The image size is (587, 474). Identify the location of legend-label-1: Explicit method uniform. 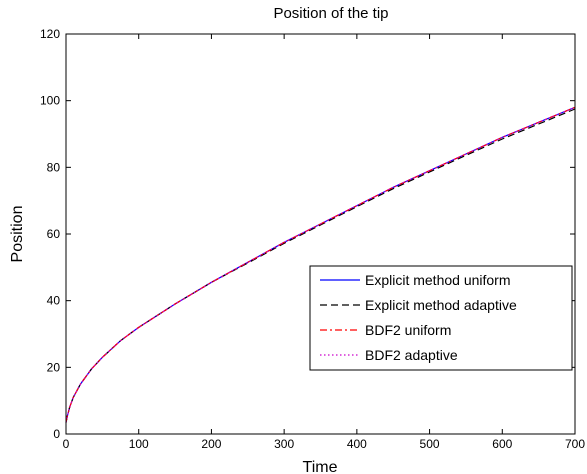
(438, 280).